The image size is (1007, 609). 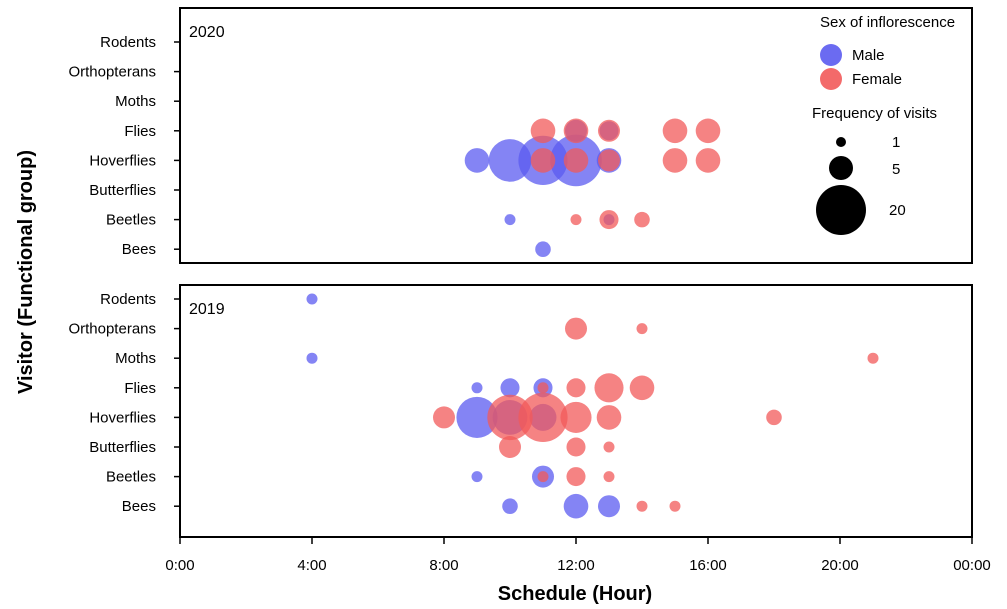 What do you see at coordinates (841, 142) in the screenshot?
I see `legend-size-1-marker` at bounding box center [841, 142].